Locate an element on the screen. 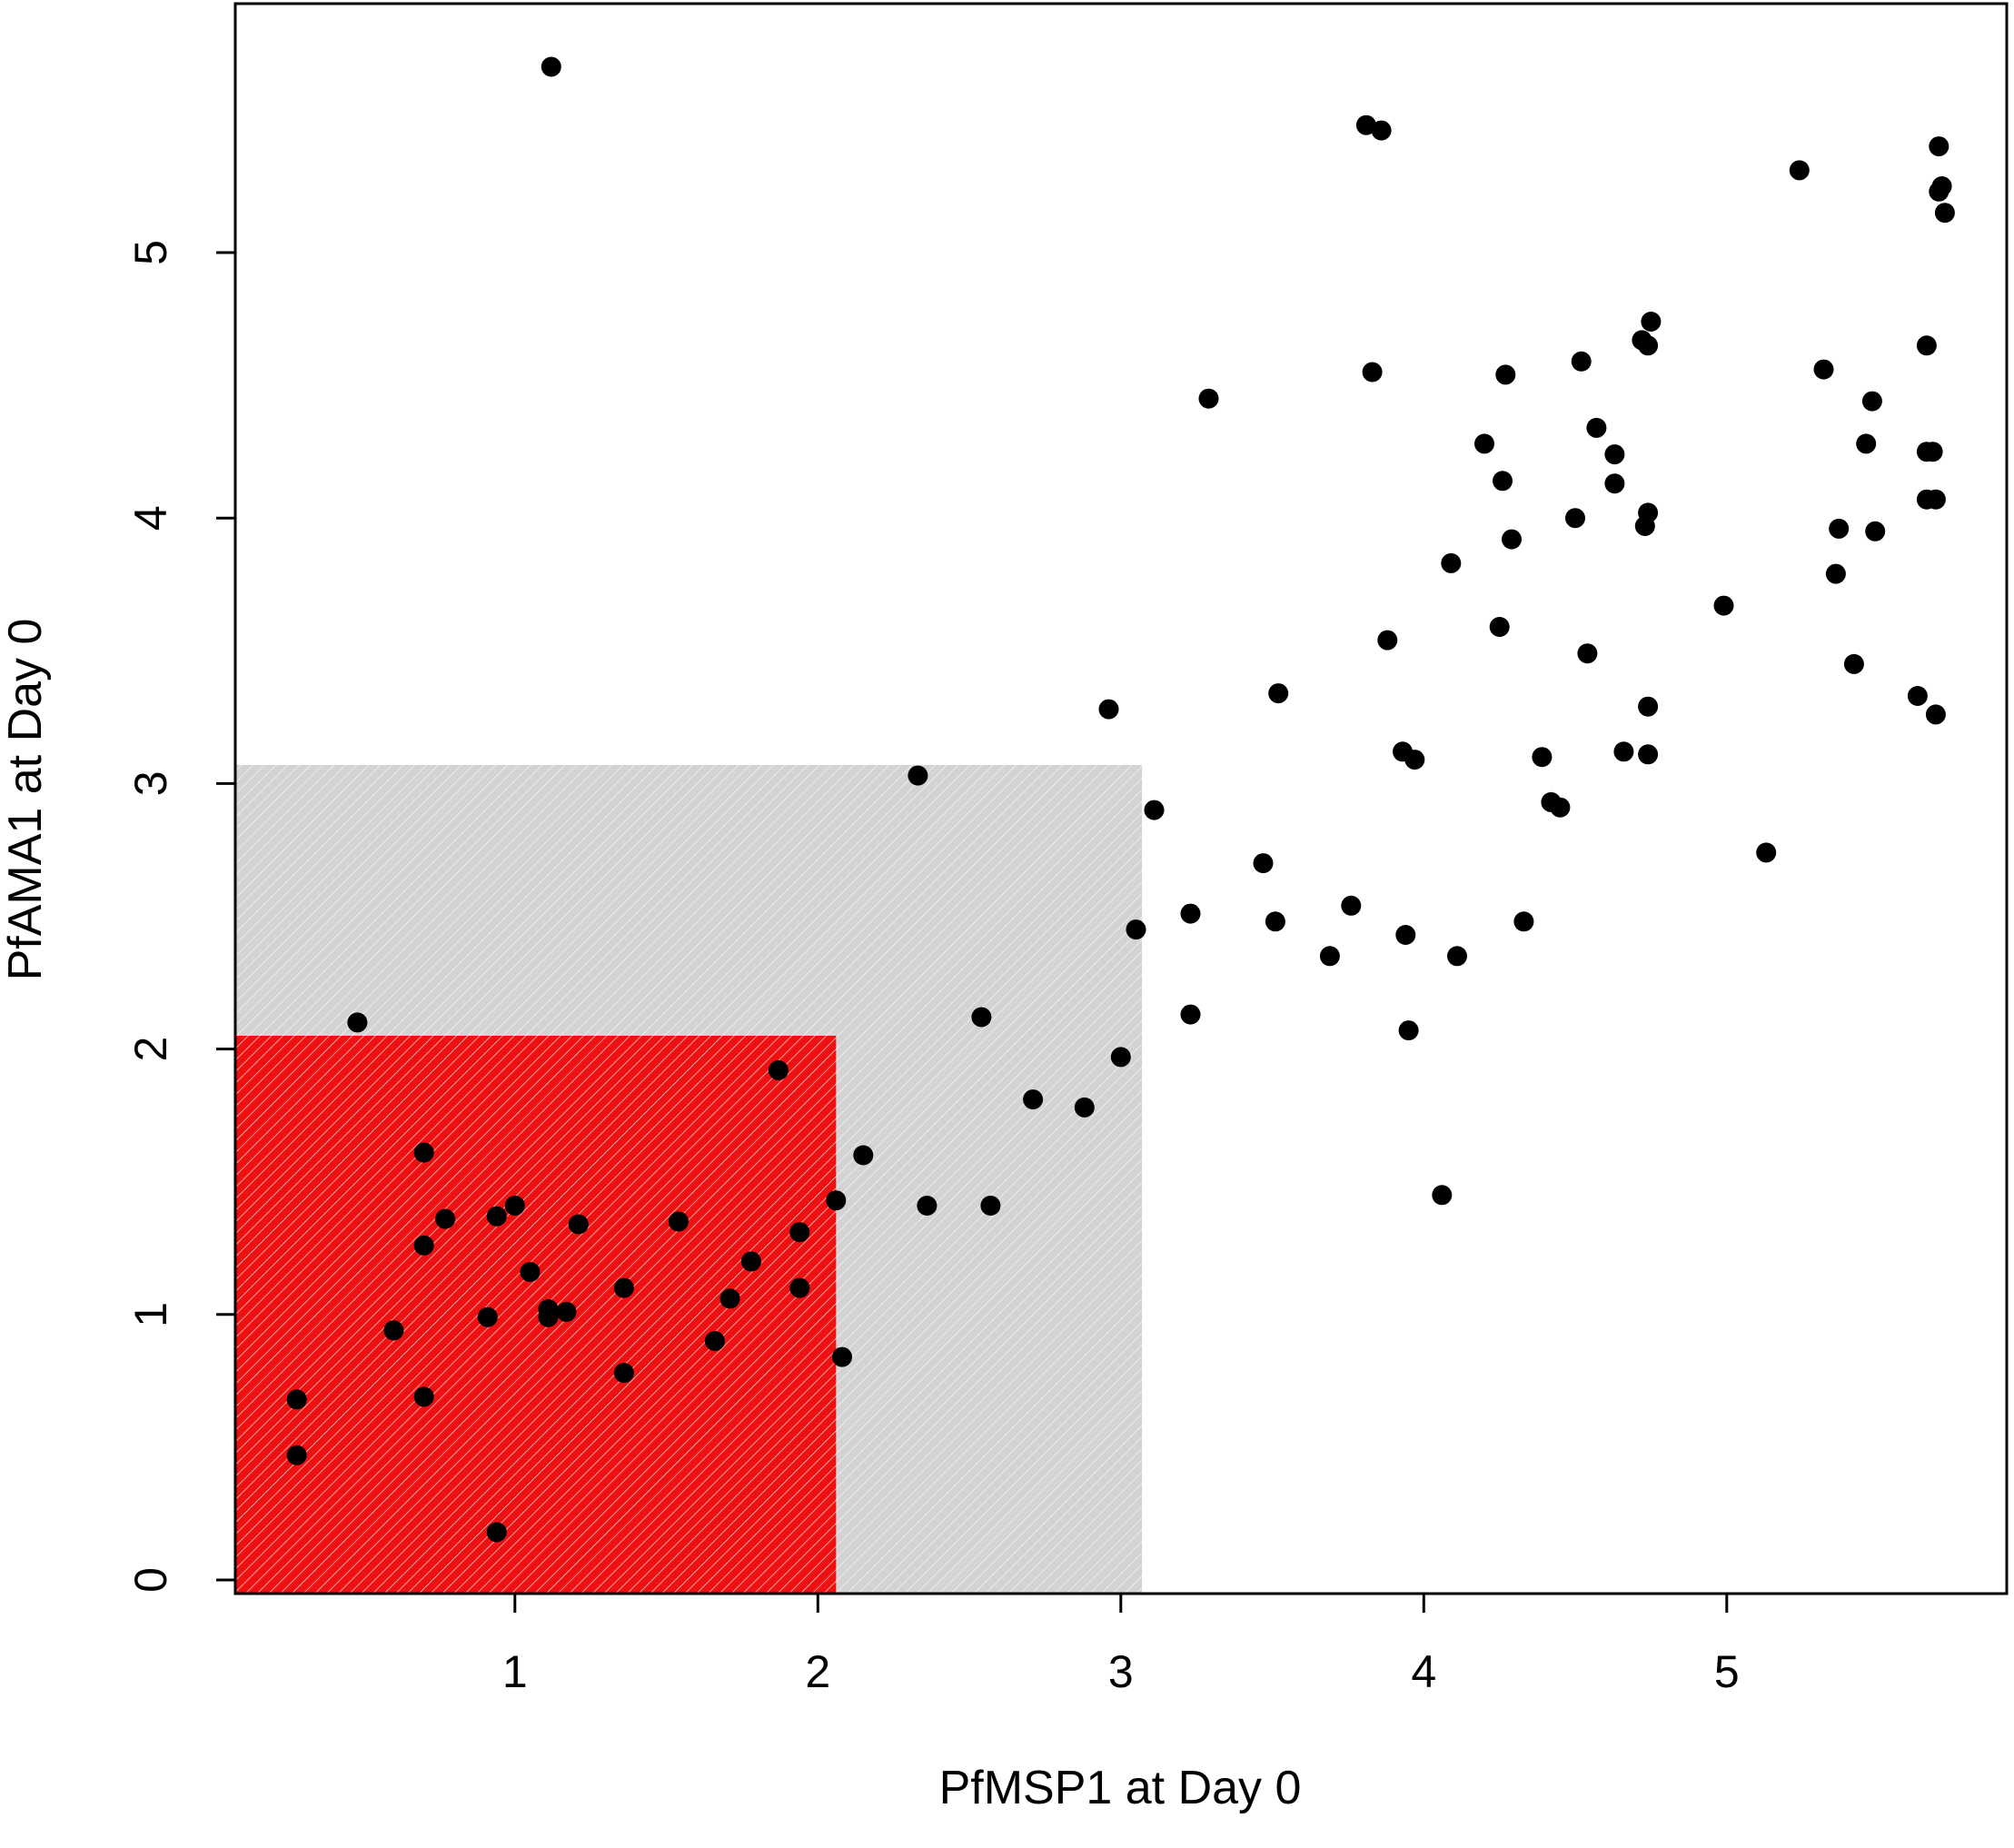 Image resolution: width=2014 pixels, height=1848 pixels. y-axis-label: PfAMA1 at Day 0 is located at coordinates (26, 800).